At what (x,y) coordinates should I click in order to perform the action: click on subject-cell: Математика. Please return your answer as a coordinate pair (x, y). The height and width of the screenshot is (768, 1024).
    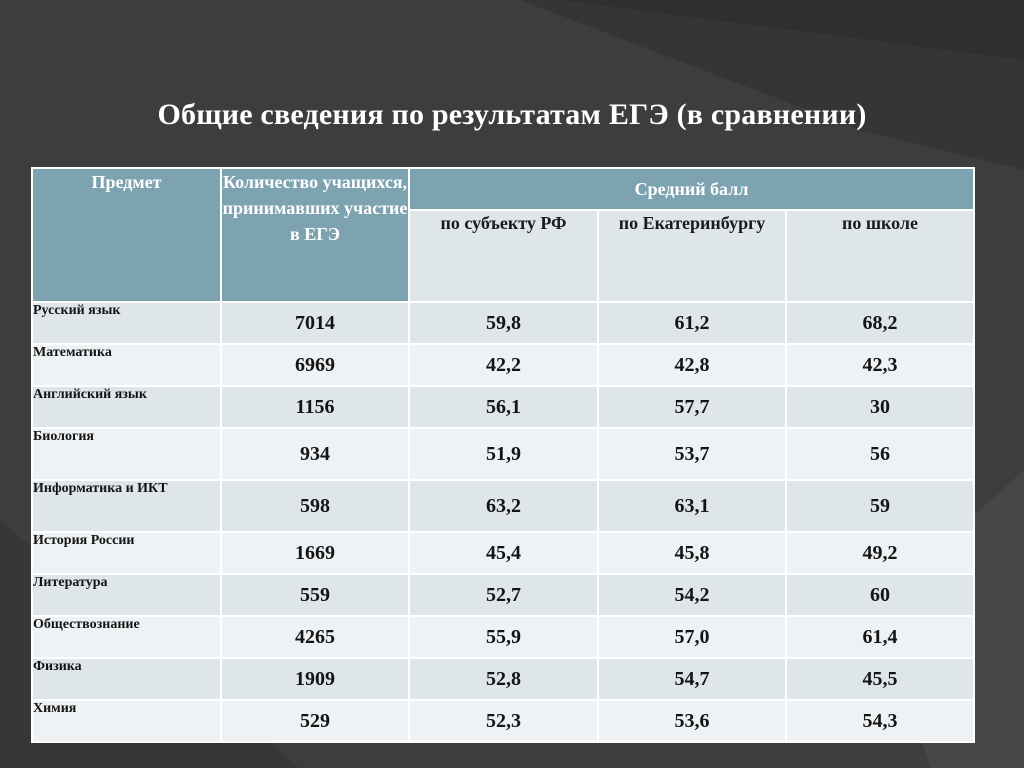
    Looking at the image, I should click on (126, 365).